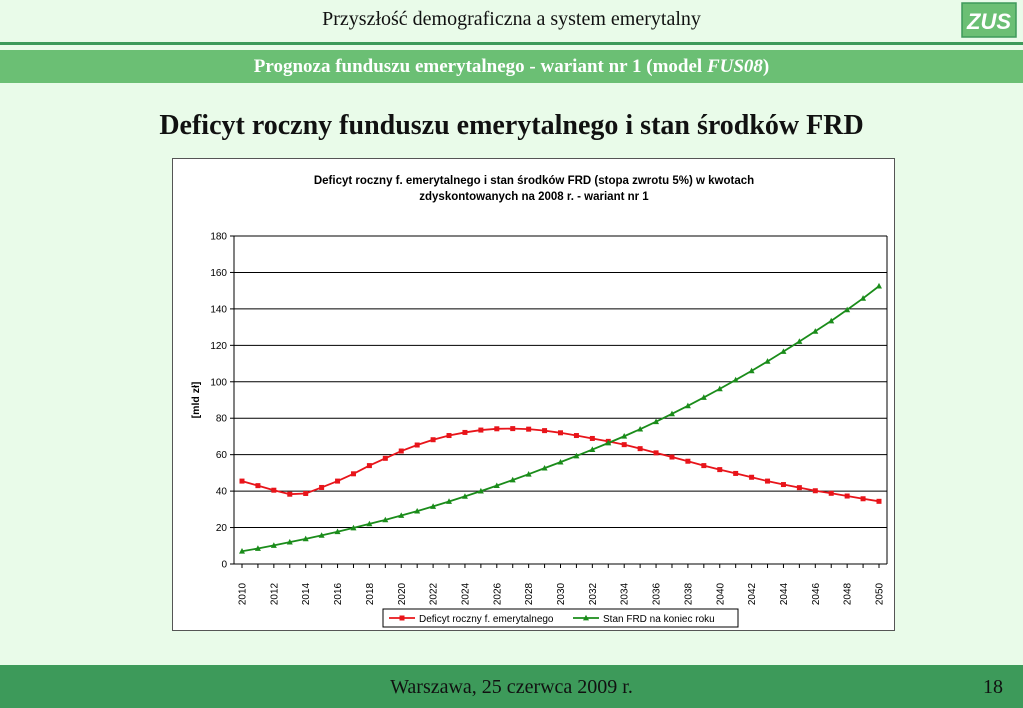 This screenshot has height=708, width=1023. Describe the element at coordinates (338, 593) in the screenshot. I see `x-tick-label: 2016` at that location.